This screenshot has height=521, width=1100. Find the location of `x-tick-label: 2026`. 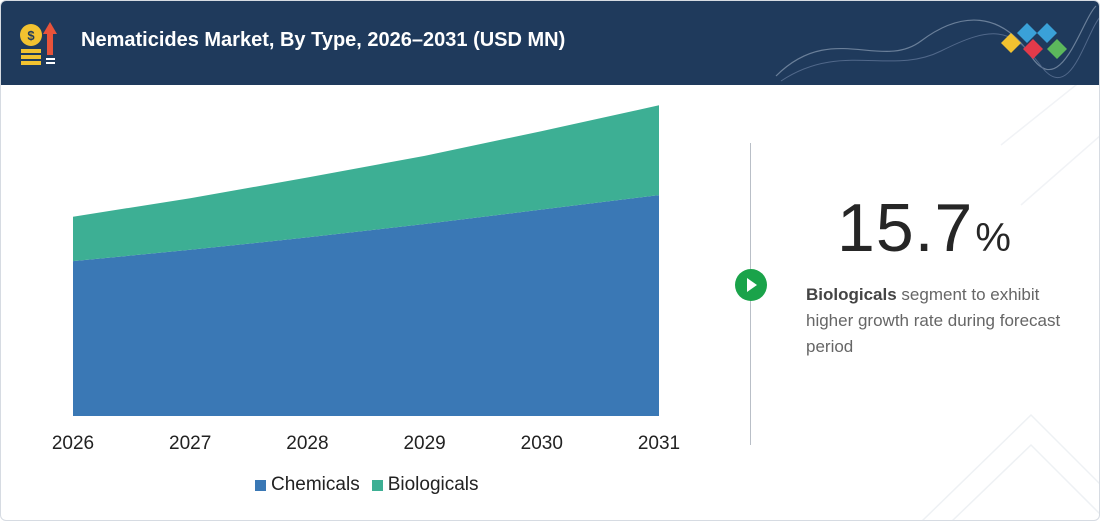

x-tick-label: 2026 is located at coordinates (73, 443).